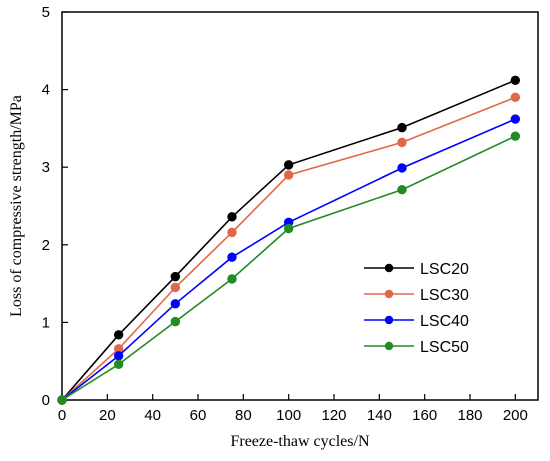  What do you see at coordinates (444, 321) in the screenshot?
I see `legend-label: LSC40` at bounding box center [444, 321].